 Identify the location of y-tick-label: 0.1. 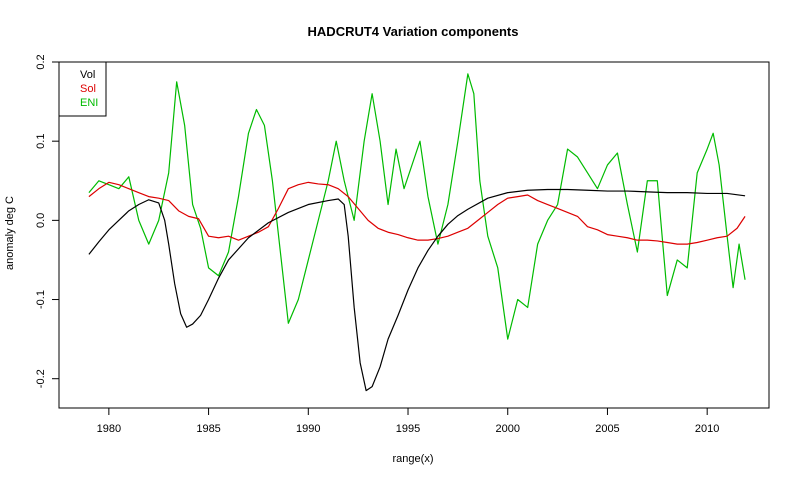
(41, 141).